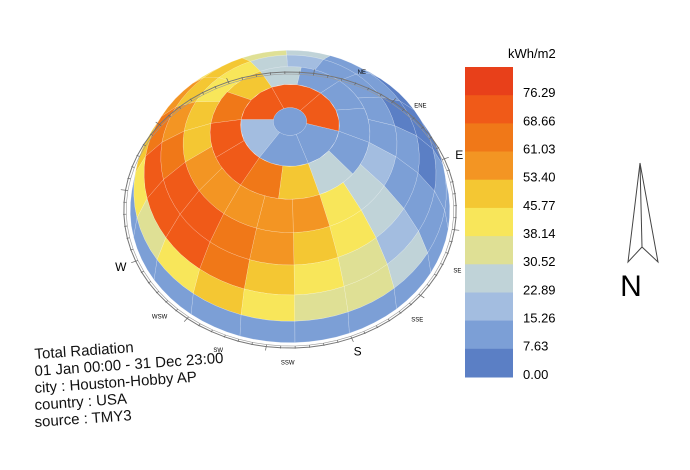  What do you see at coordinates (532, 53) in the screenshot?
I see `legend-unit-label: kWh/m2` at bounding box center [532, 53].